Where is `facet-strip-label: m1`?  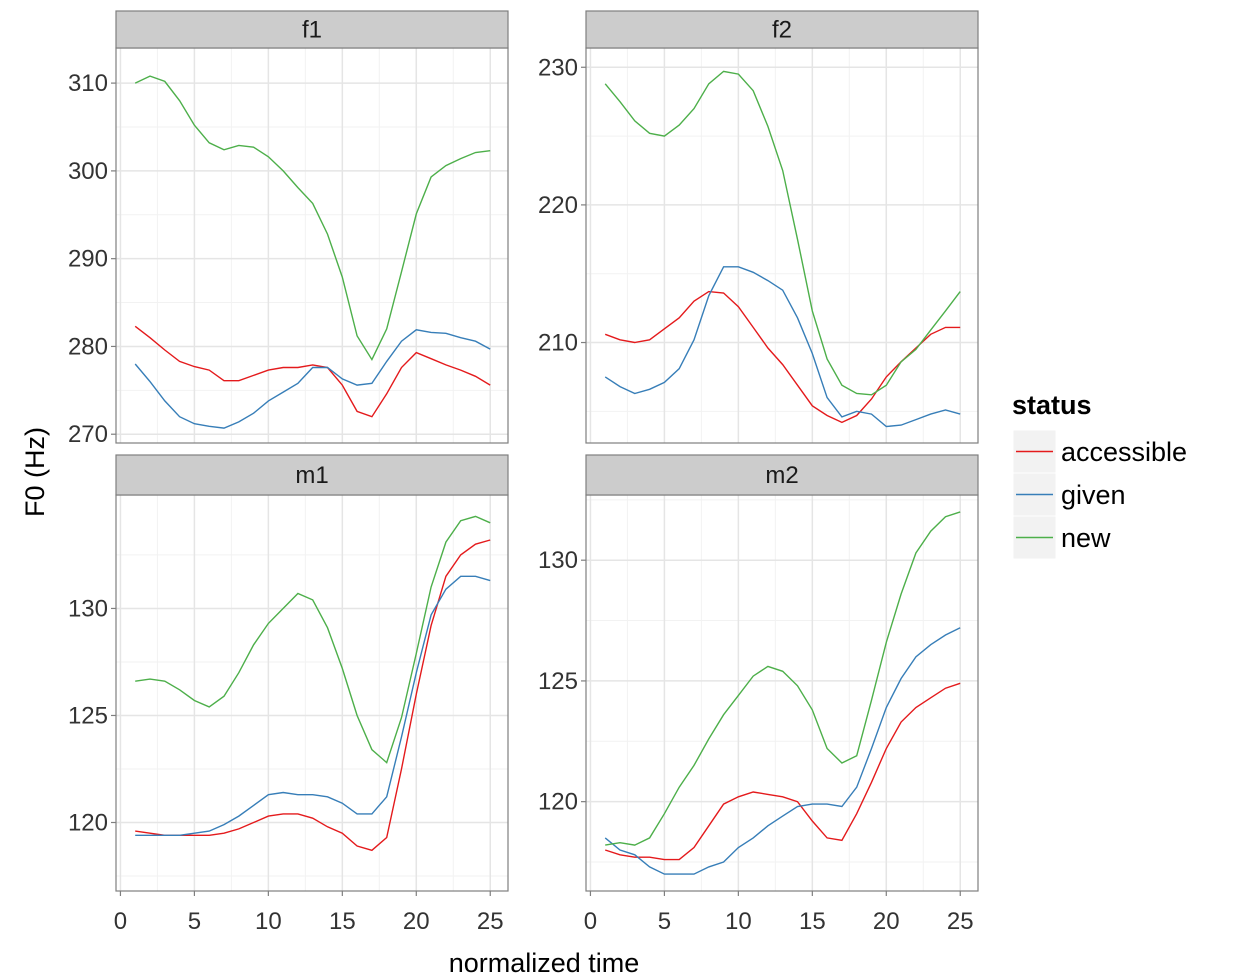 facet-strip-label: m1 is located at coordinates (311, 475).